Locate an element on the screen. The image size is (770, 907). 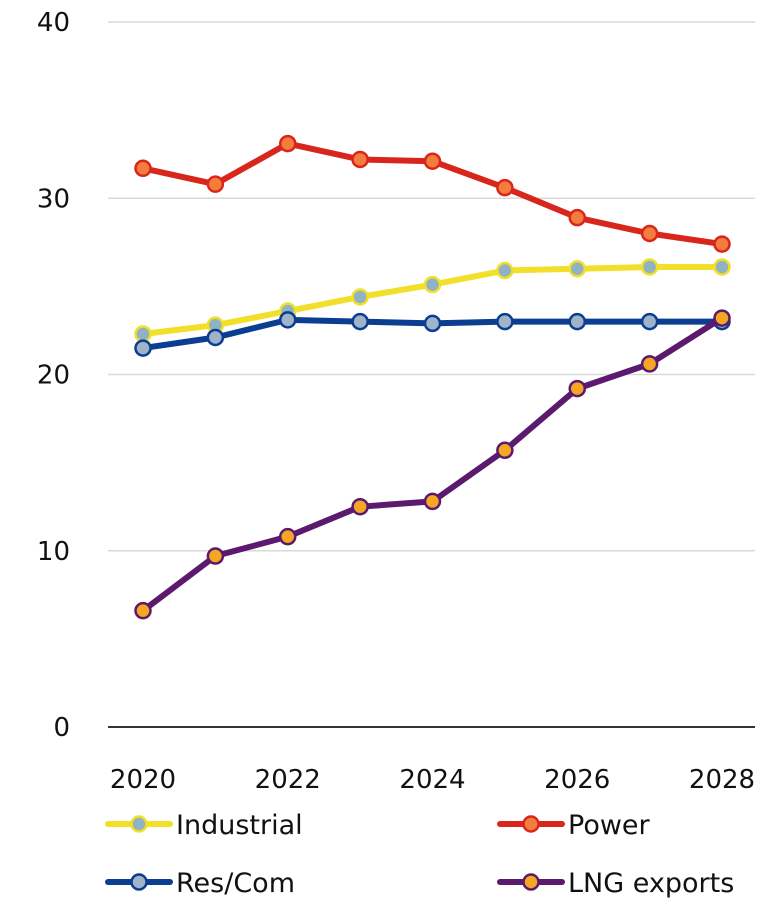
y-tick-label: 30 is located at coordinates (53, 199).